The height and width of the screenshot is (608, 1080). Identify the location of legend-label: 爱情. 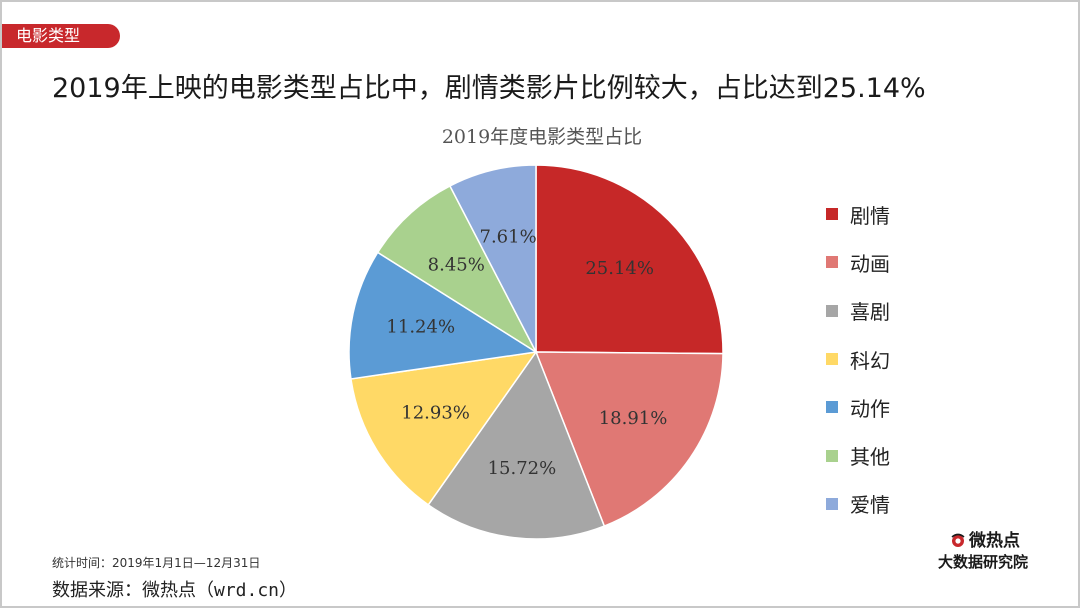
(870, 505).